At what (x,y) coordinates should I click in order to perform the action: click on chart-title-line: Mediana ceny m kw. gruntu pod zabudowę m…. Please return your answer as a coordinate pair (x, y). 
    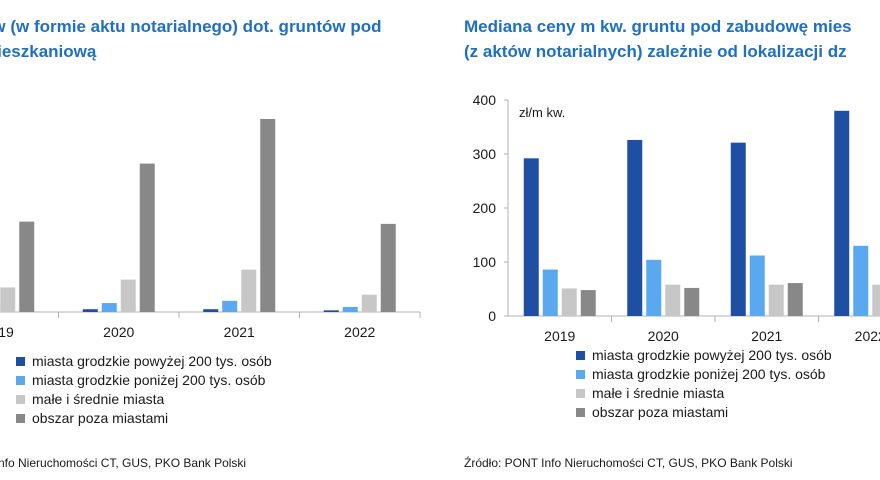
    Looking at the image, I should click on (658, 26).